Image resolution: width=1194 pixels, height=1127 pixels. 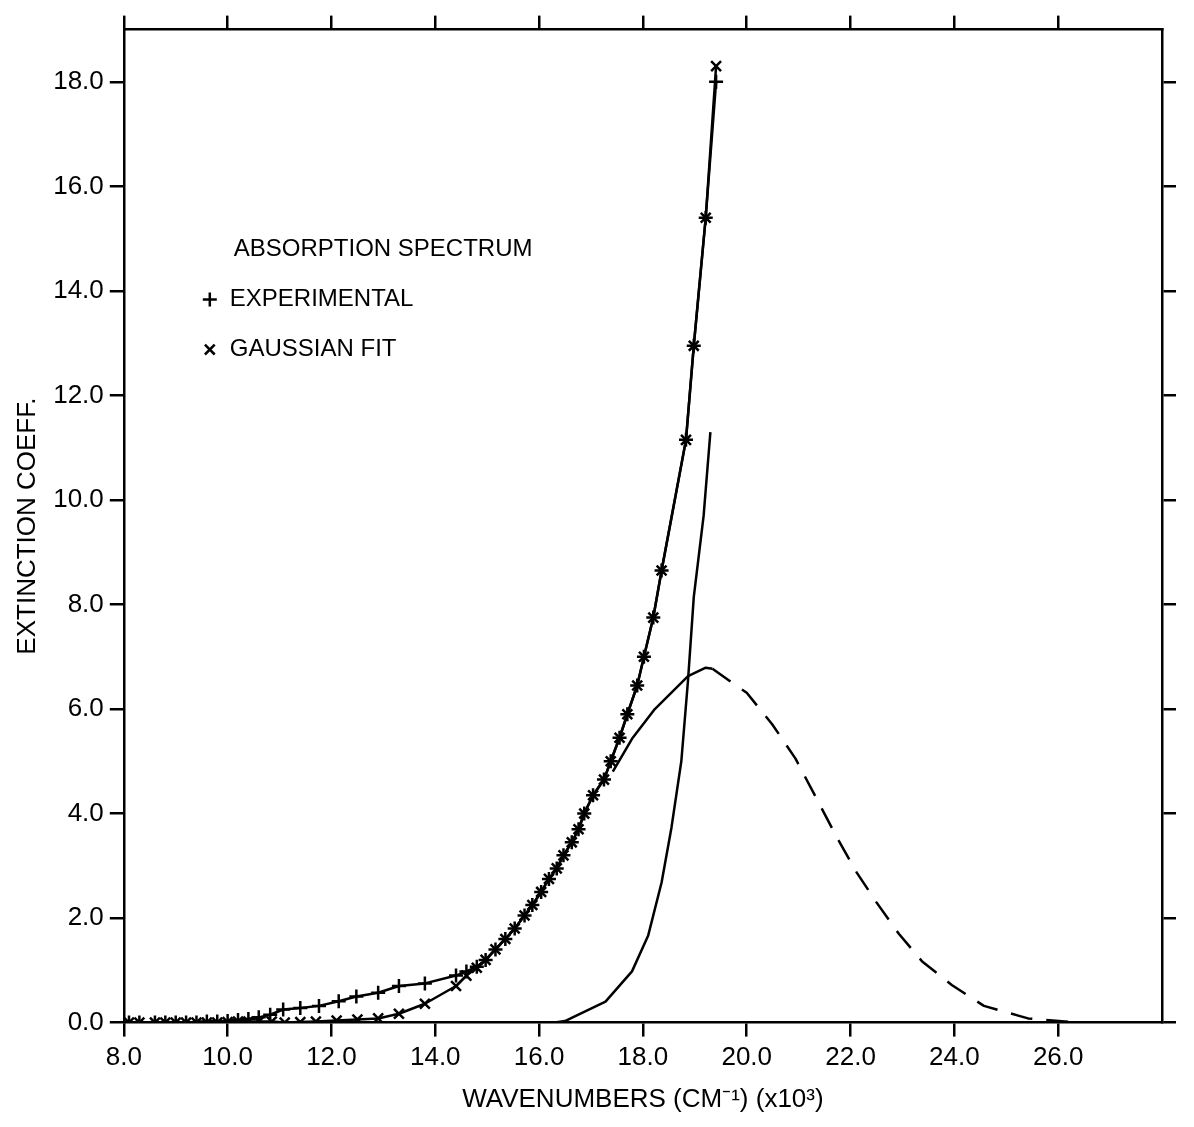 I want to click on x-tick-label: 14.0, so click(x=435, y=1056).